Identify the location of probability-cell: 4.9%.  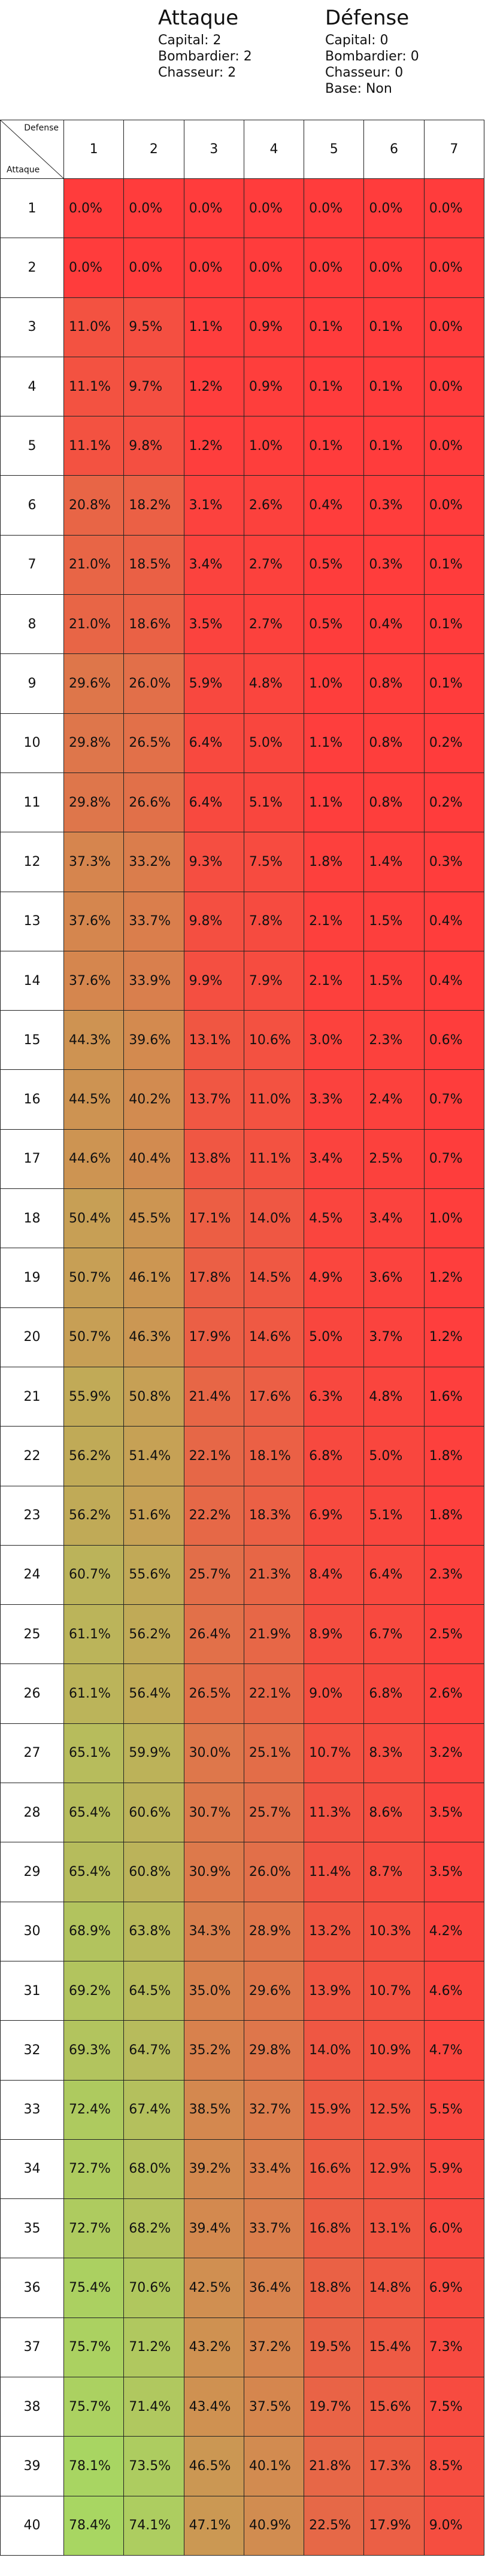
(334, 1278).